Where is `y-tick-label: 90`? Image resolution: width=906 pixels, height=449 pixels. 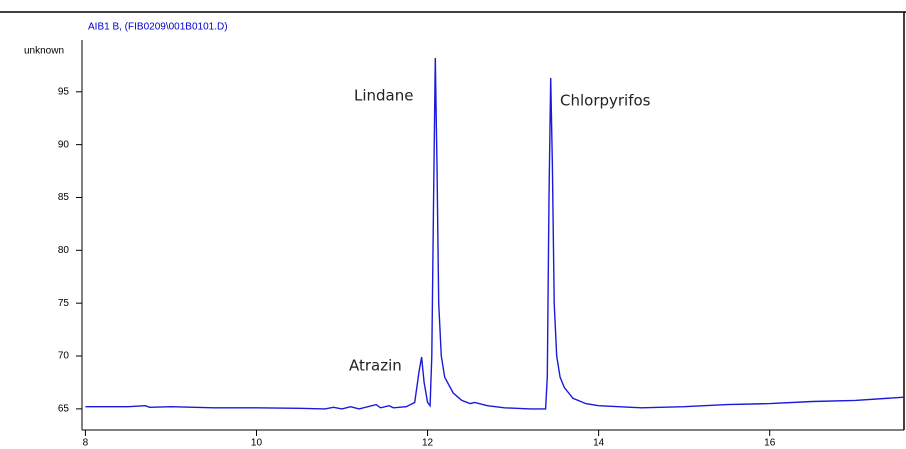 y-tick-label: 90 is located at coordinates (64, 144).